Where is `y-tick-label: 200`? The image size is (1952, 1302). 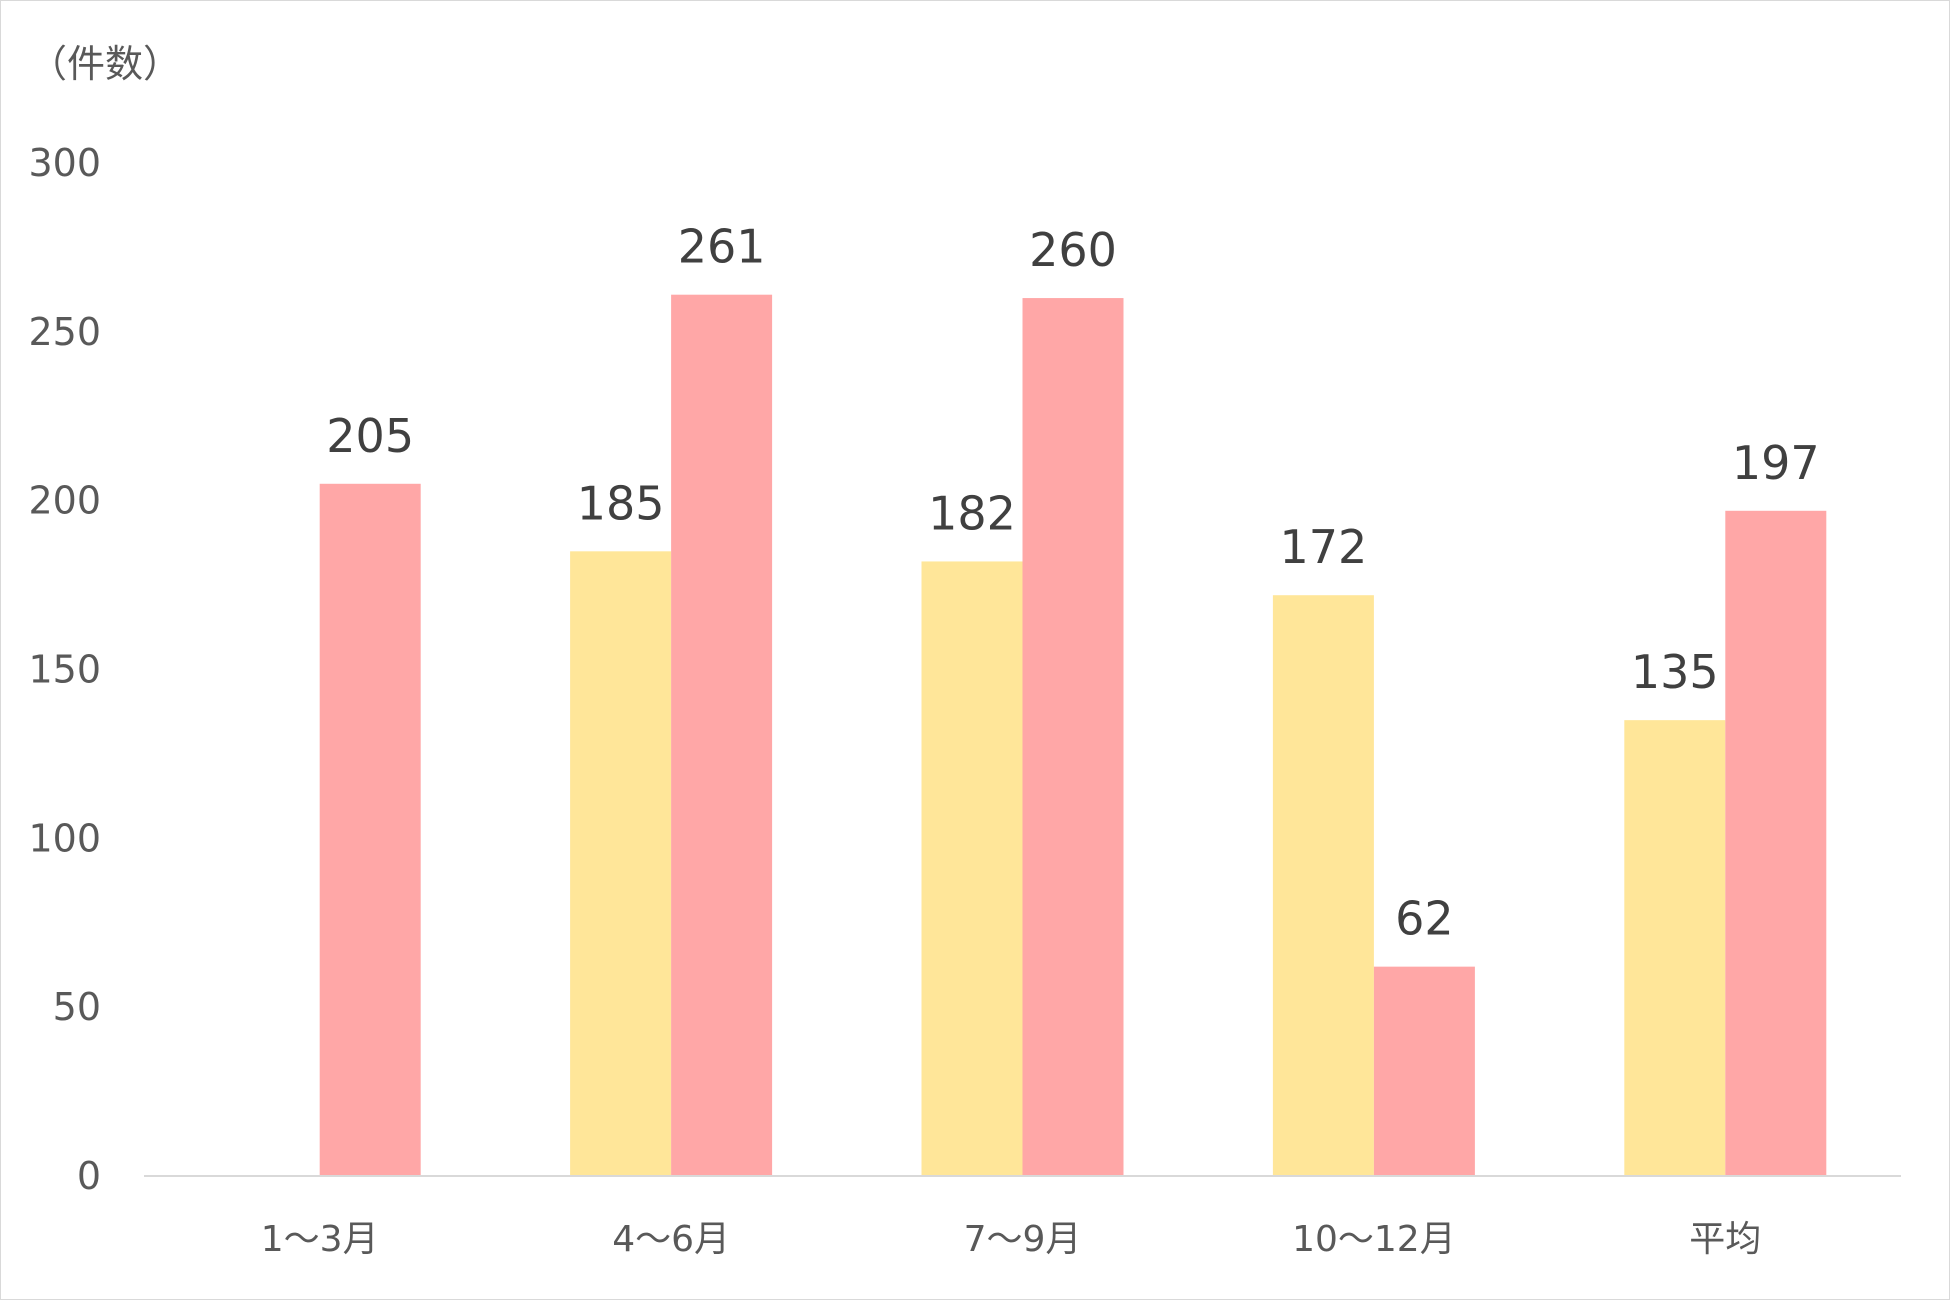
y-tick-label: 200 is located at coordinates (64, 501).